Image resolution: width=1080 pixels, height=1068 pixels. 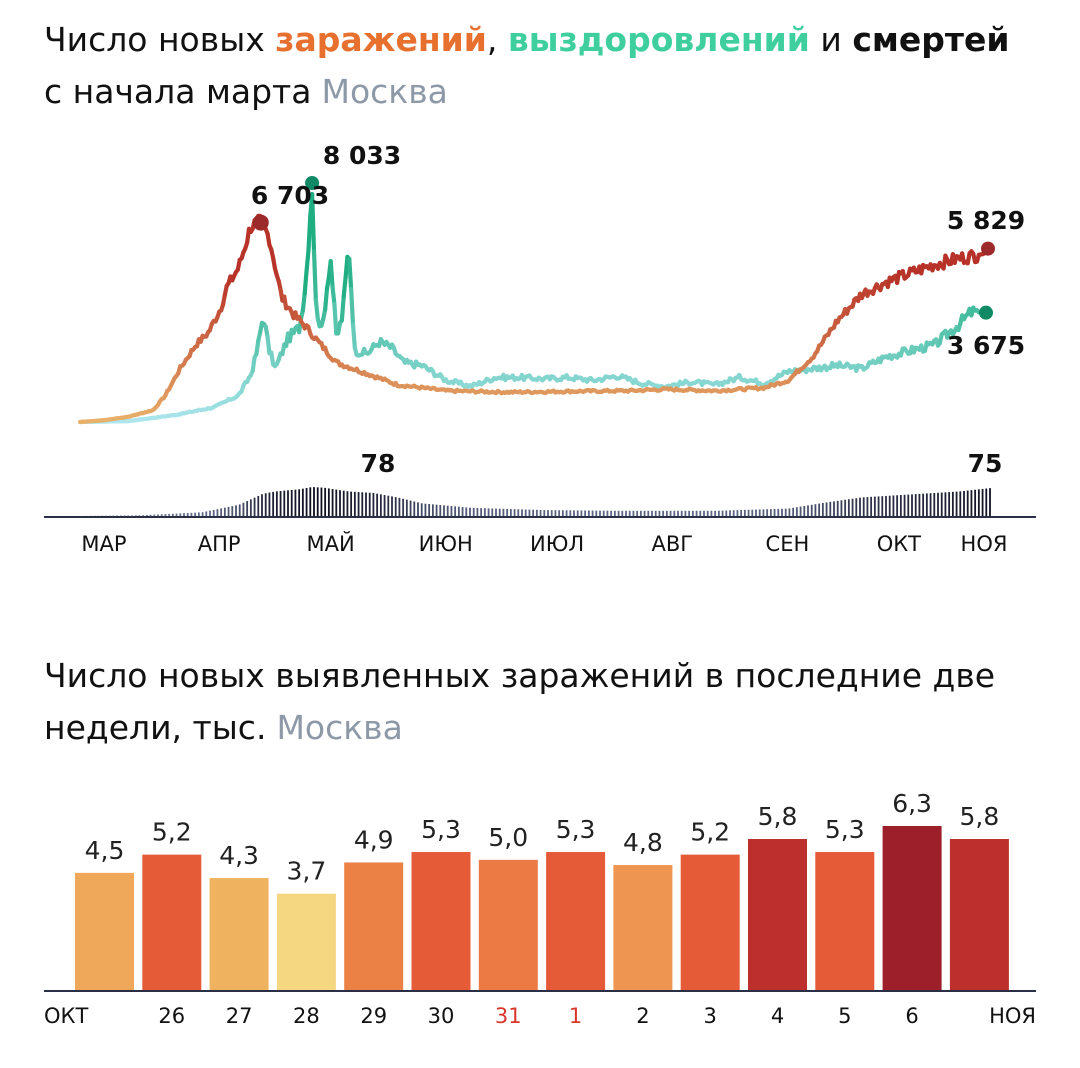 What do you see at coordinates (446, 544) in the screenshot?
I see `month-label: ИЮН` at bounding box center [446, 544].